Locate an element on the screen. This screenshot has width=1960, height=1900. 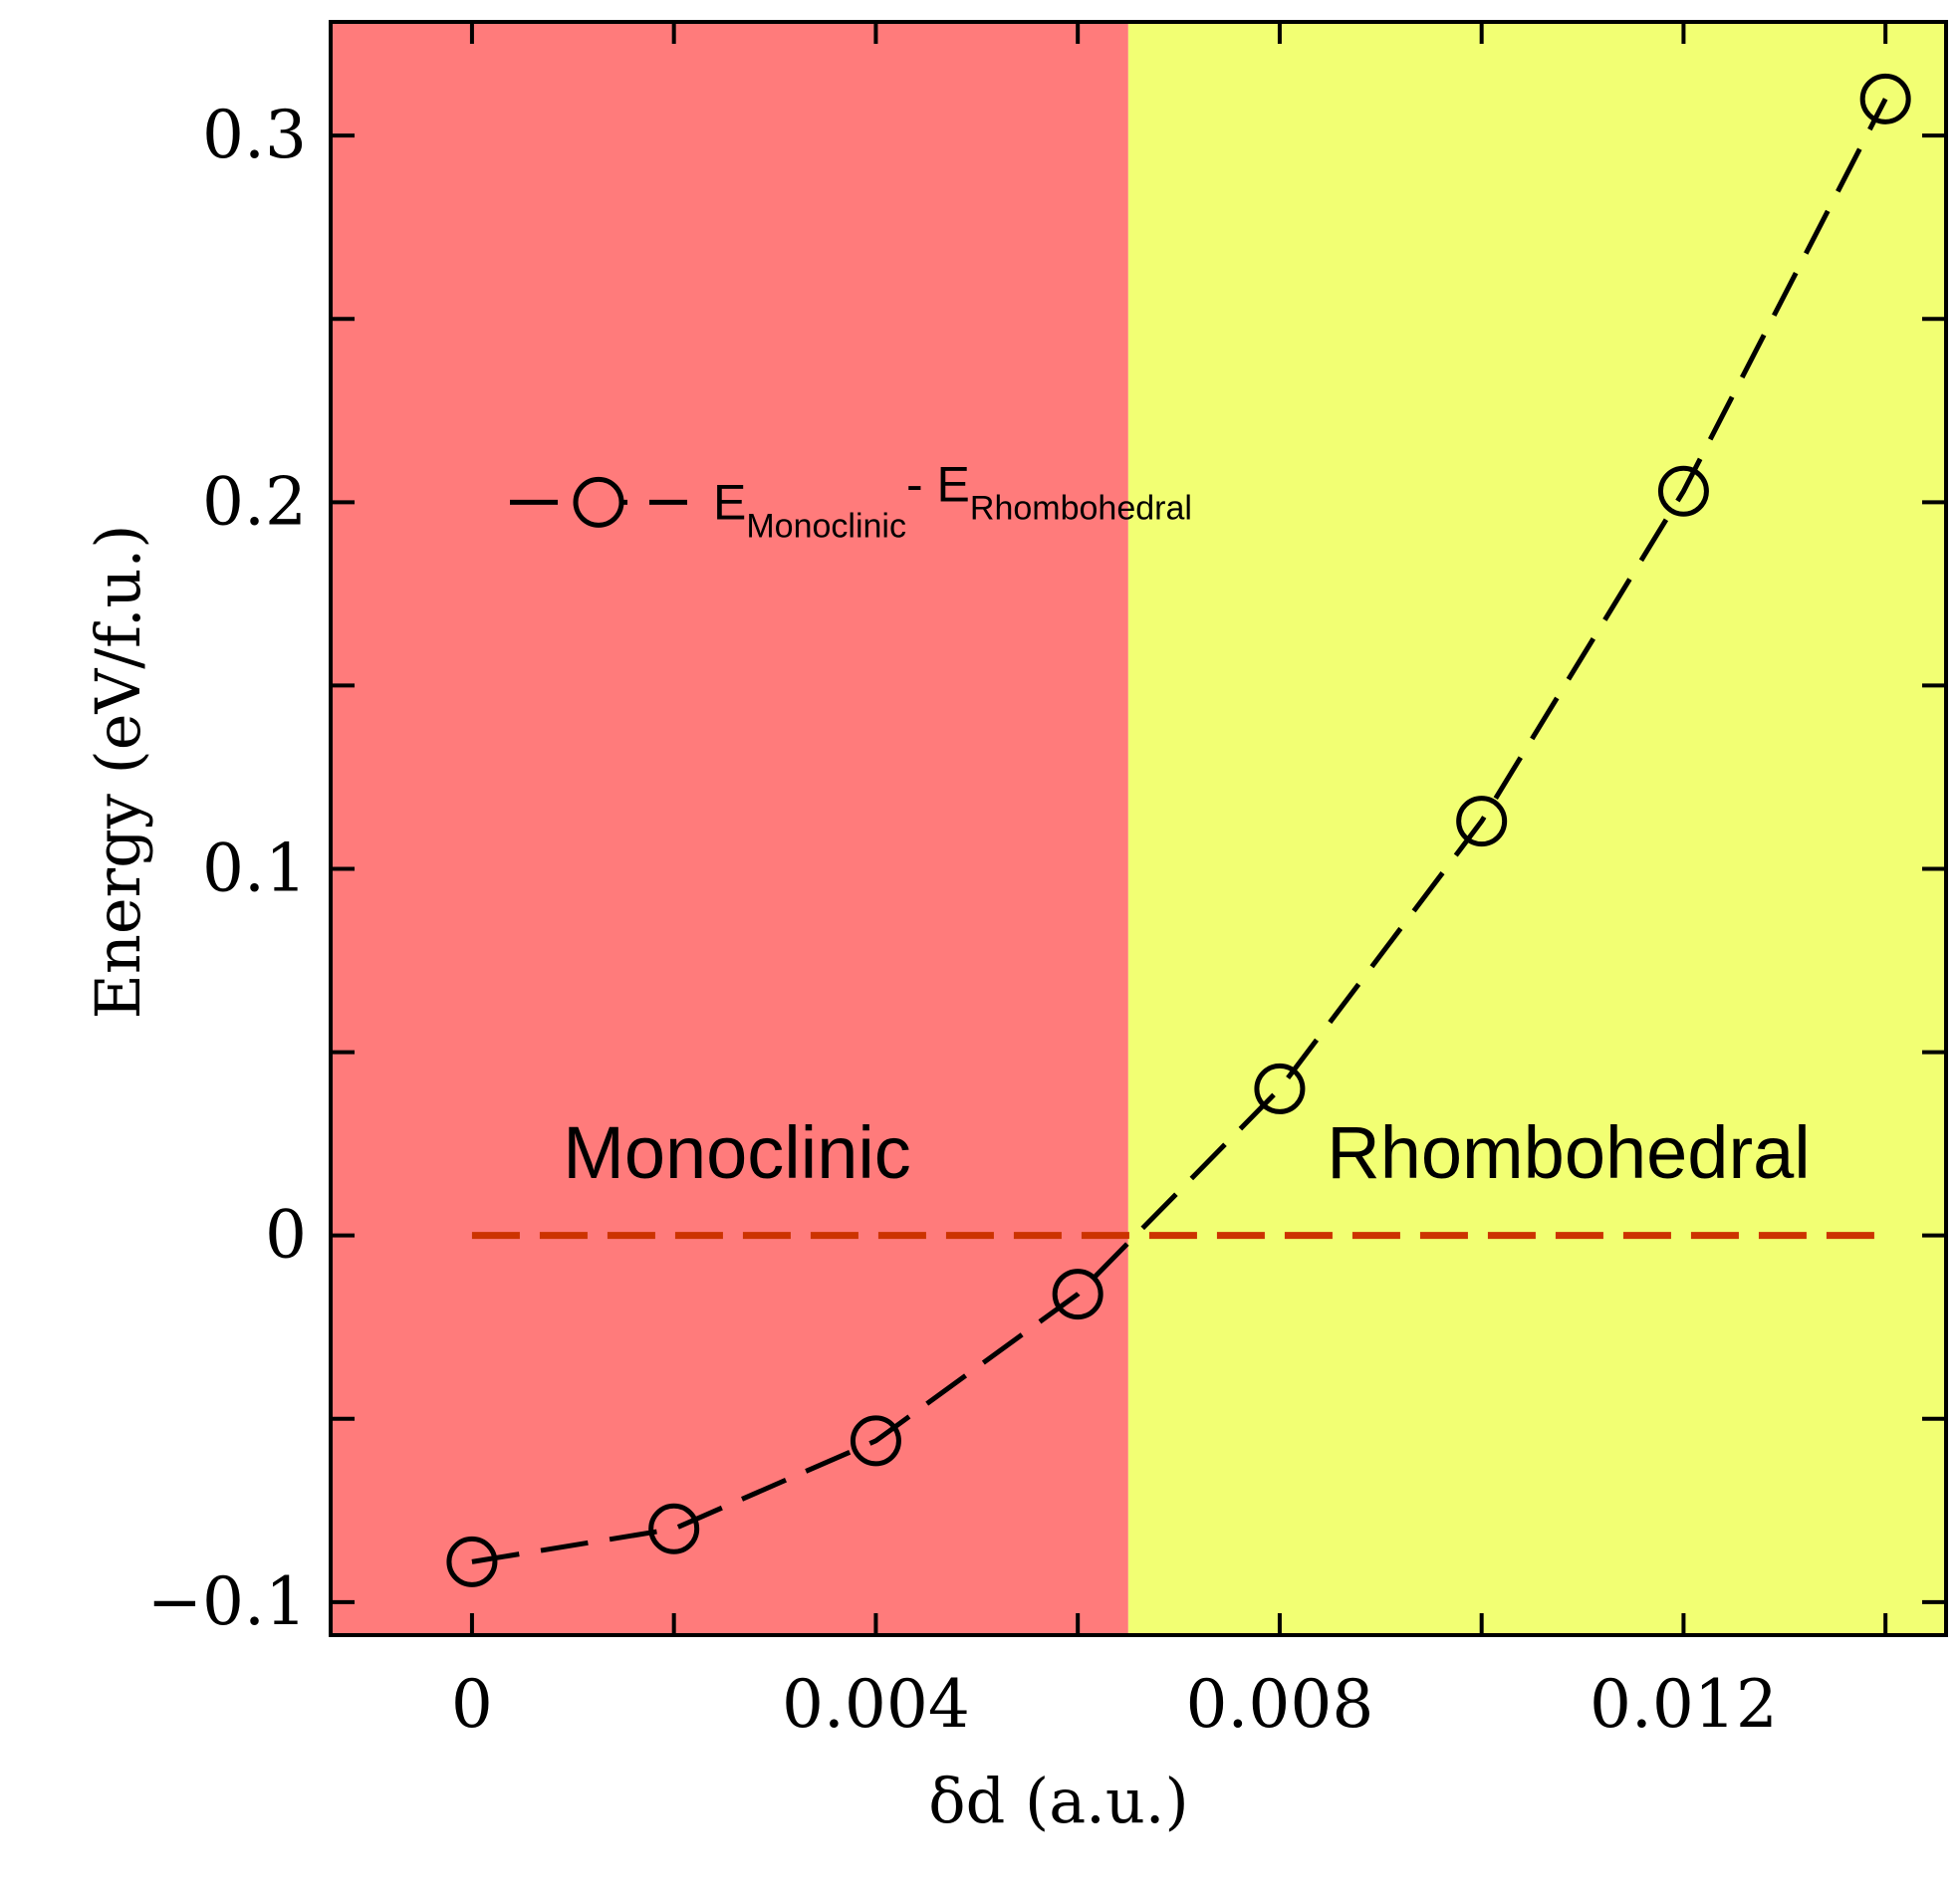
x-tick-label: 0.008 is located at coordinates (1279, 1704).